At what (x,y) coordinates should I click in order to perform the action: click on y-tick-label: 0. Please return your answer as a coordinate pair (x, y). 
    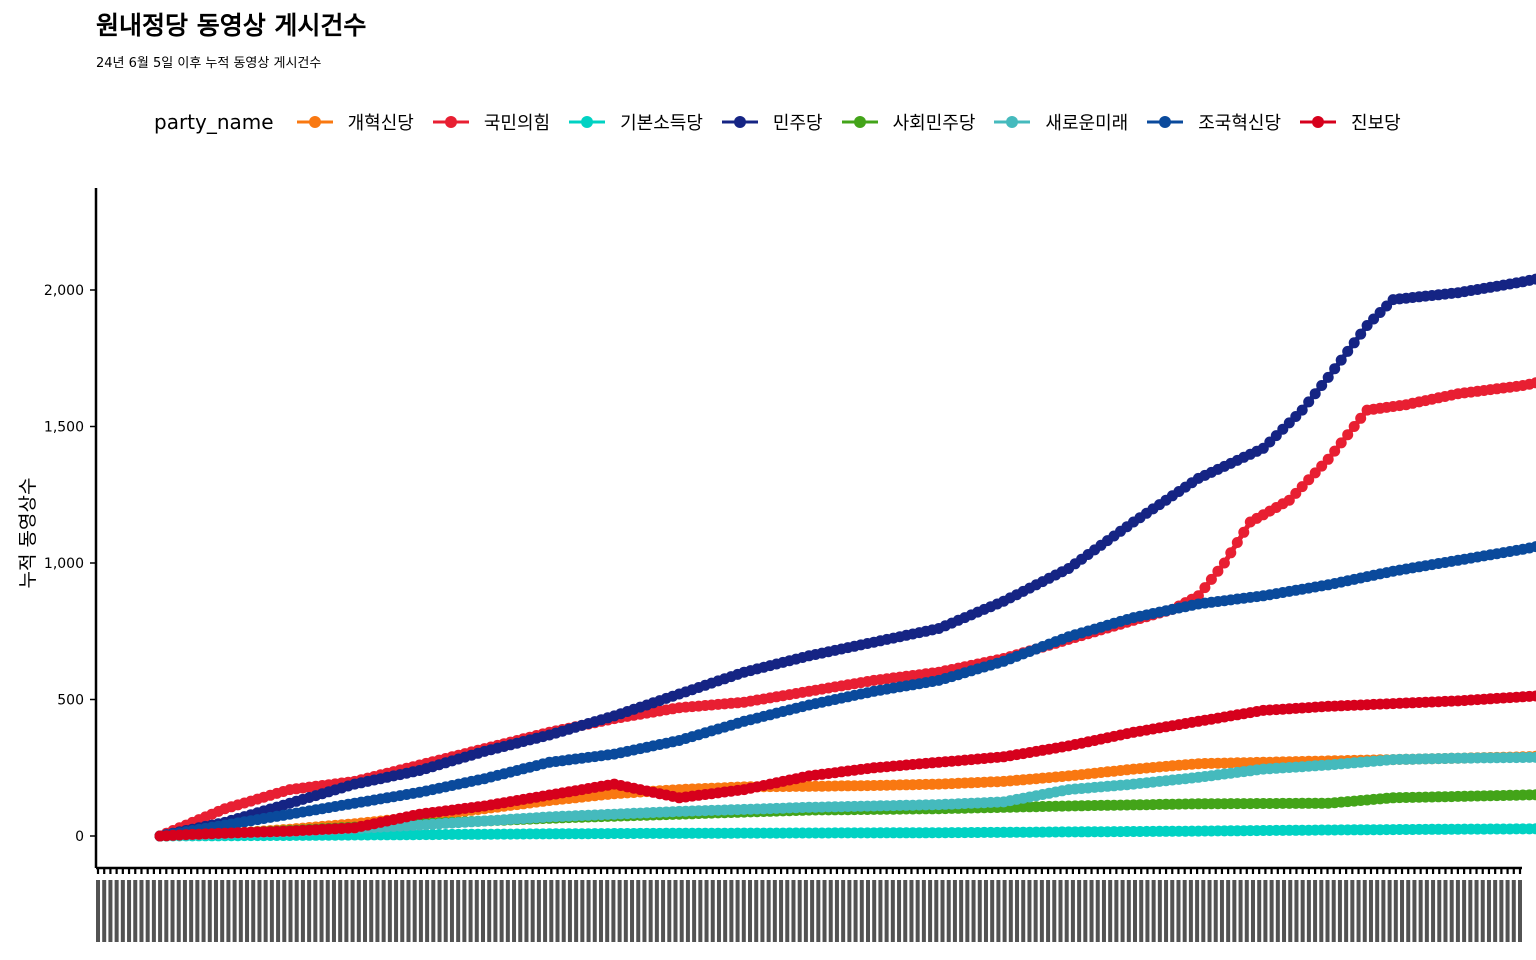
    Looking at the image, I should click on (79, 837).